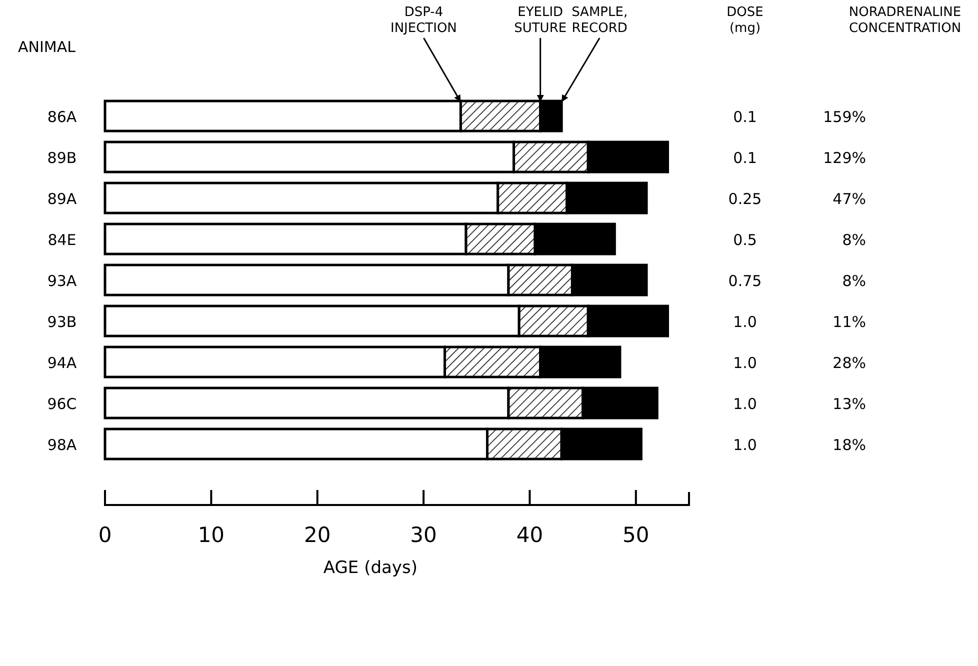 The width and height of the screenshot is (978, 666). I want to click on text: 28%, so click(849, 363).